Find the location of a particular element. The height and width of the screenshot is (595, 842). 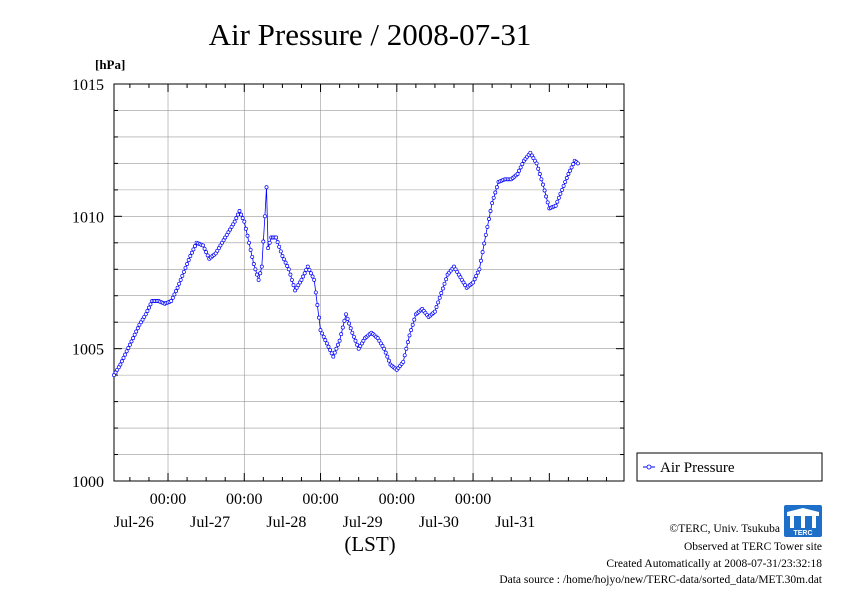

legend: Air Pressure is located at coordinates (729, 467).